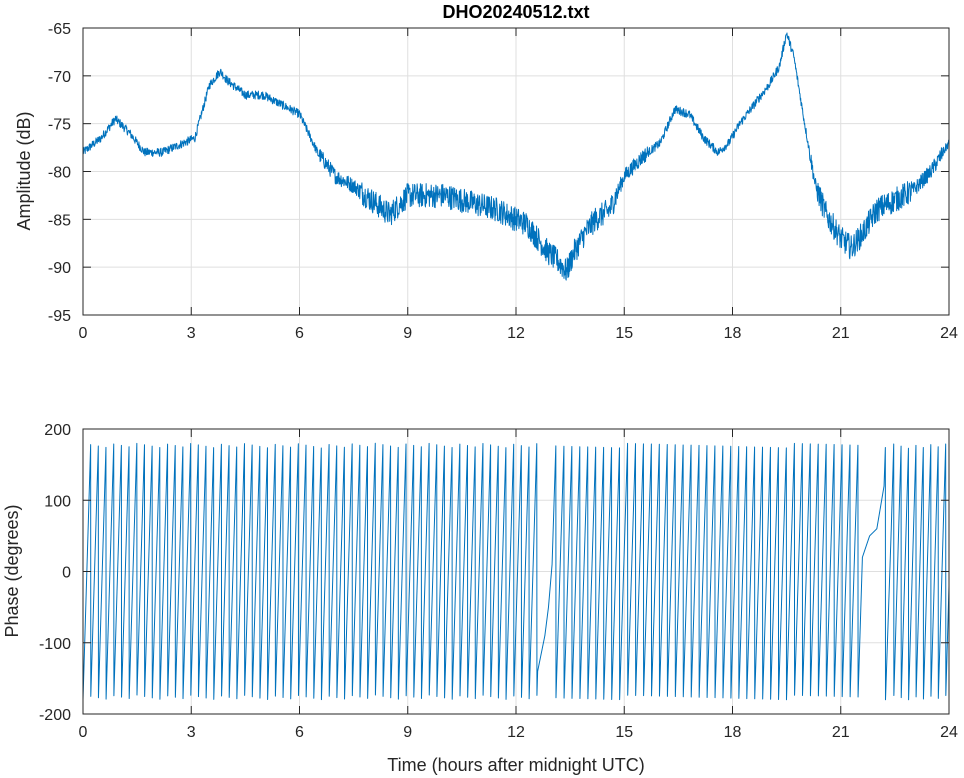  What do you see at coordinates (59, 220) in the screenshot?
I see `amplitude-y-tick-label: -85` at bounding box center [59, 220].